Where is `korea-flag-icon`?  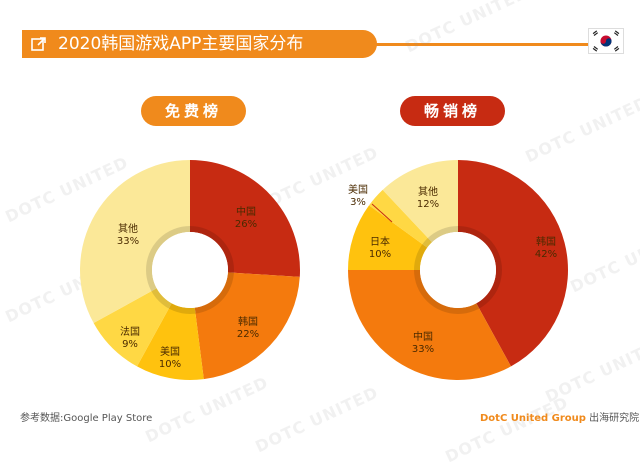 korea-flag-icon is located at coordinates (606, 41).